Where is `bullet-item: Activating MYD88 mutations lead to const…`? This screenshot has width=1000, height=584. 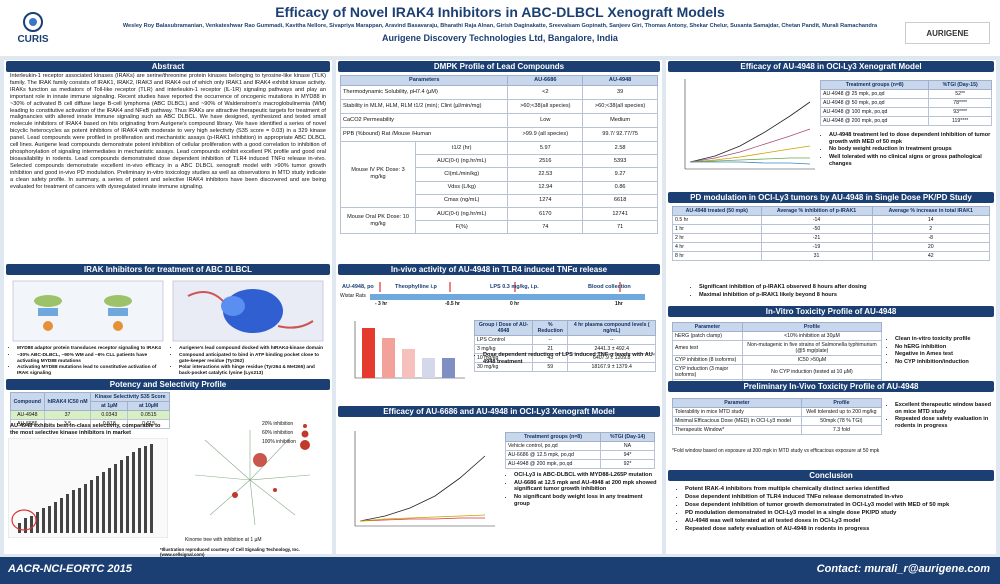
bullet-item: Activating MYD88 mutations lead to const… is located at coordinates (92, 371).